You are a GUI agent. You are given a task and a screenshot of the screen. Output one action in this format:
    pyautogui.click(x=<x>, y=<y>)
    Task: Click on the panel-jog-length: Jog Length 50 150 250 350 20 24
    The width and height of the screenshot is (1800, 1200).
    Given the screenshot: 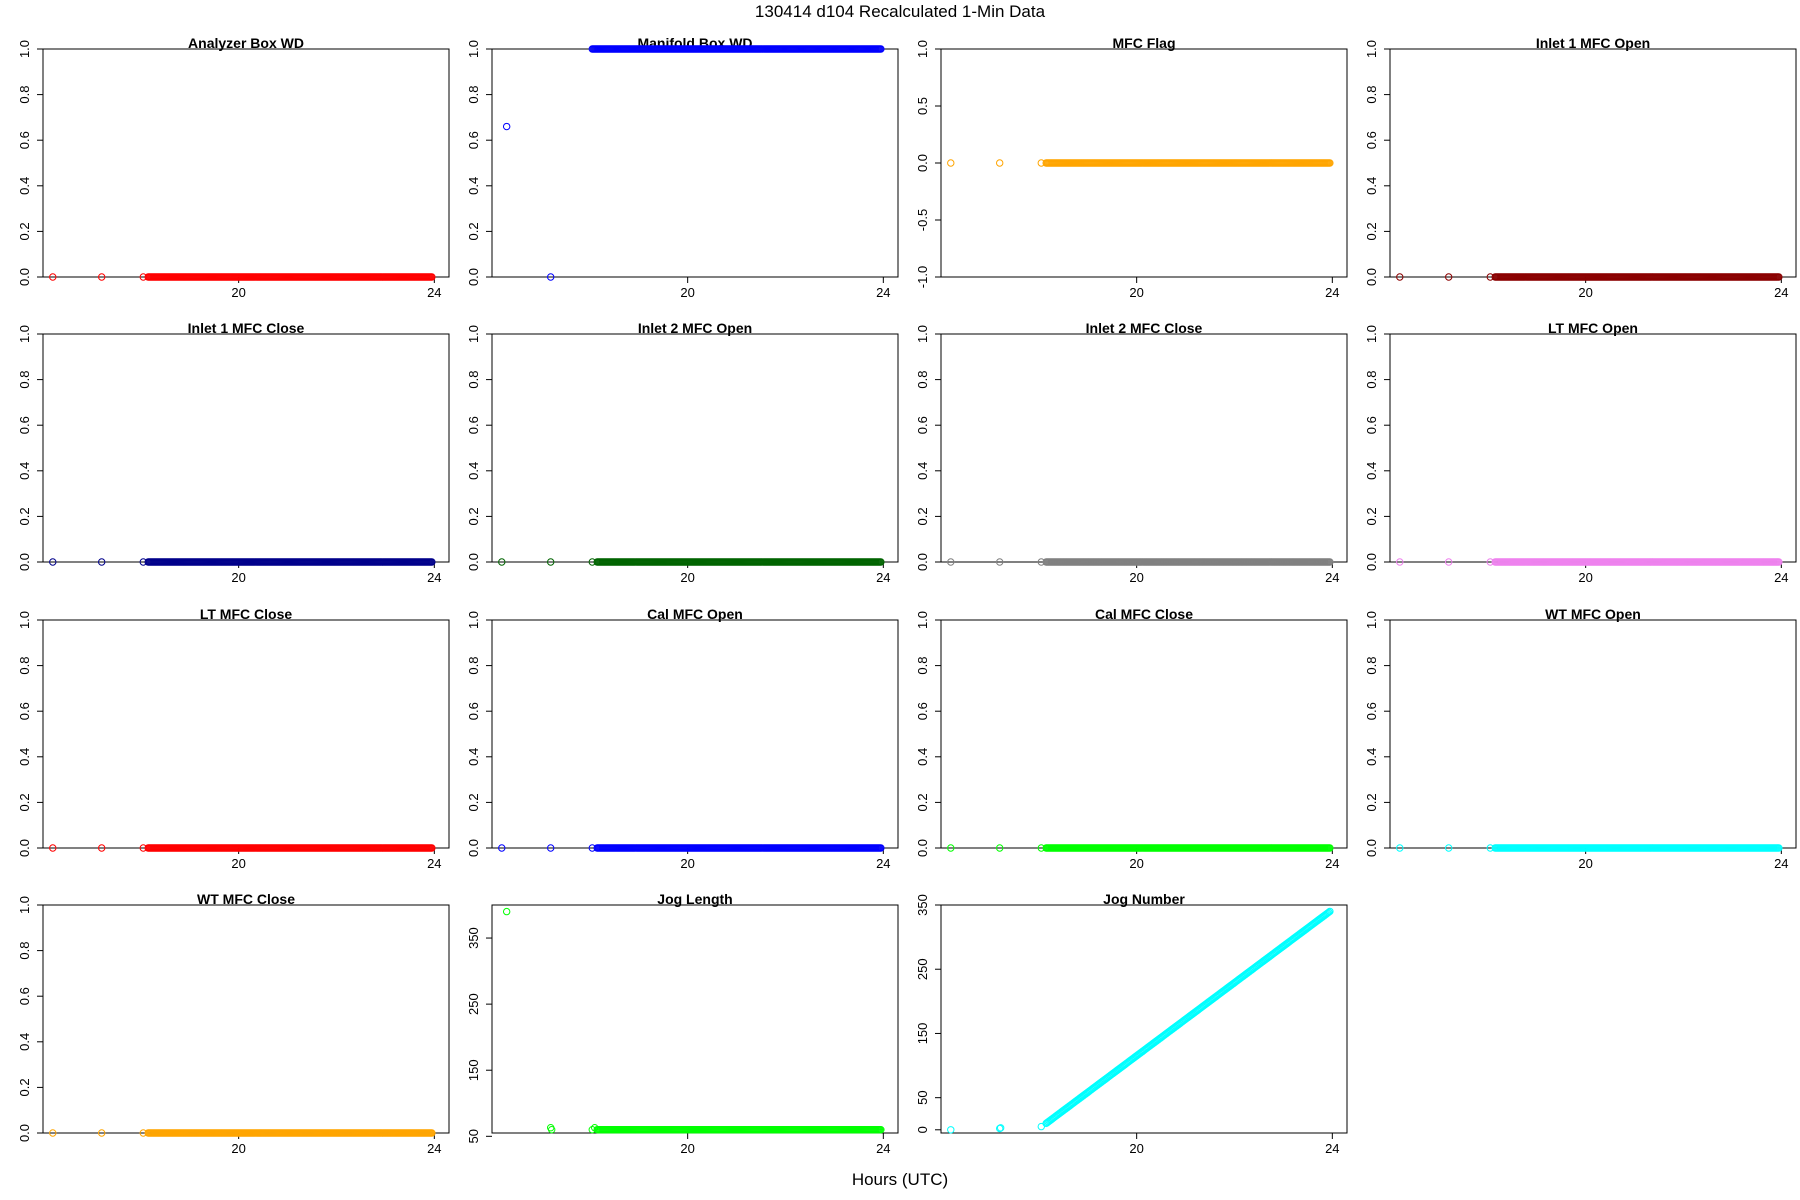 What is the action you would take?
    pyautogui.click(x=682, y=1023)
    